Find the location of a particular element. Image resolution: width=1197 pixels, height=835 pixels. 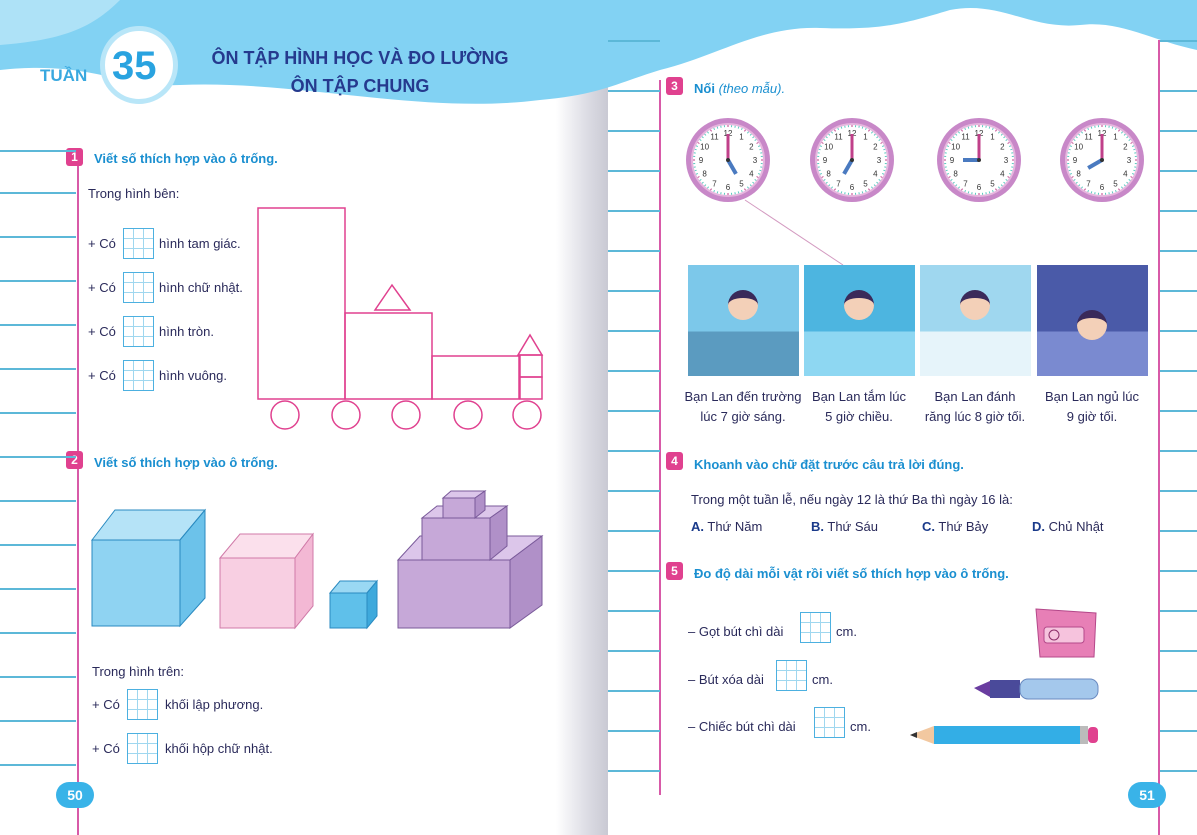

caption-line1: Bạn Lan đánh is located at coordinates (975, 396).